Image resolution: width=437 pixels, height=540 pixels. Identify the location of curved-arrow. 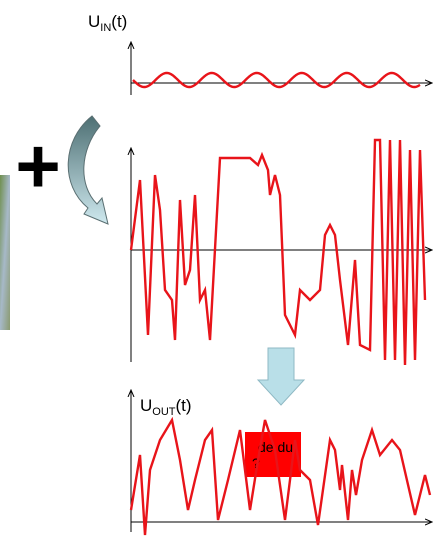
(88, 170).